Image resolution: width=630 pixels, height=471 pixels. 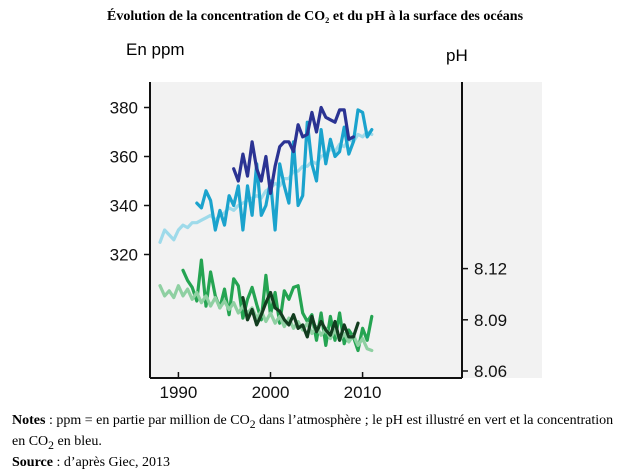 I want to click on right-tick-label: 8.09, so click(x=490, y=320).